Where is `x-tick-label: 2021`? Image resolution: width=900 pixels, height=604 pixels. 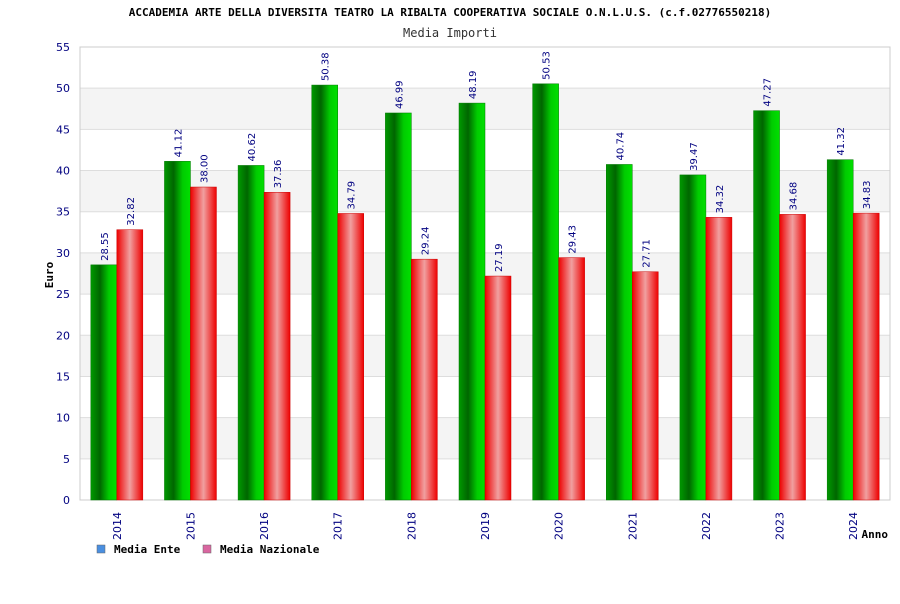
x-tick-label: 2021 is located at coordinates (632, 526).